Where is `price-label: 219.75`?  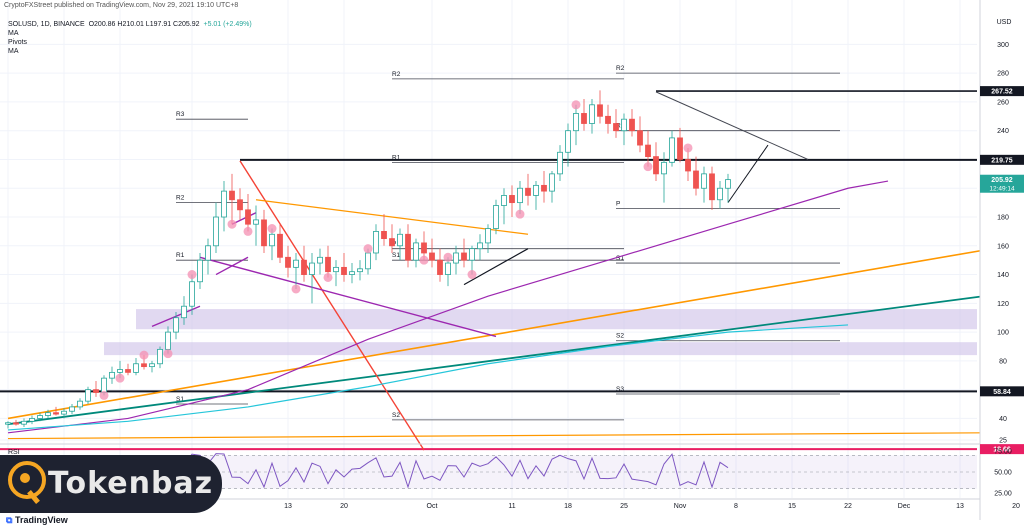
price-label: 219.75 is located at coordinates (1002, 160).